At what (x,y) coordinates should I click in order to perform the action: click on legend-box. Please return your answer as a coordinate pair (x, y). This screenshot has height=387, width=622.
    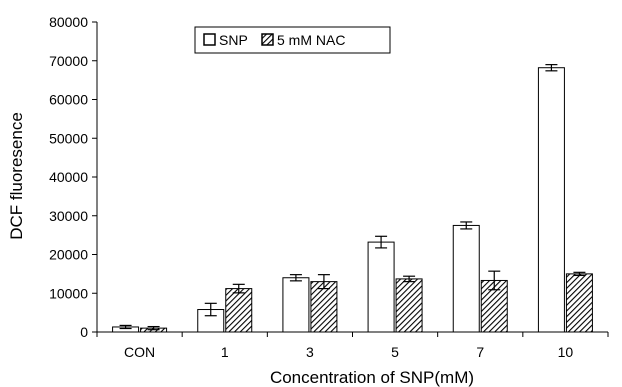
    Looking at the image, I should click on (292, 40).